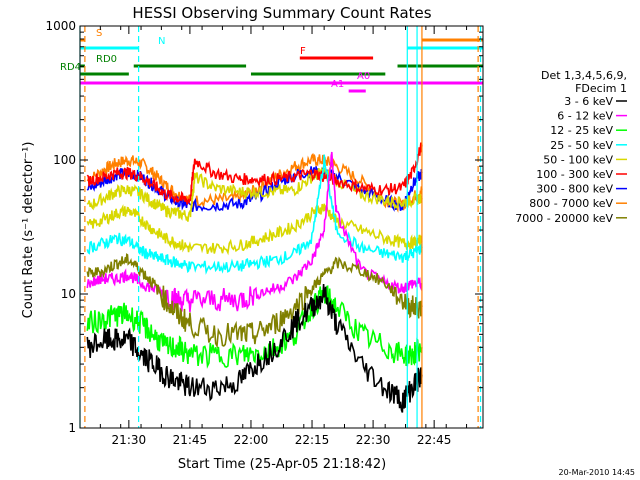 The width and height of the screenshot is (640, 480). What do you see at coordinates (363, 76) in the screenshot?
I see `flag-label: A0` at bounding box center [363, 76].